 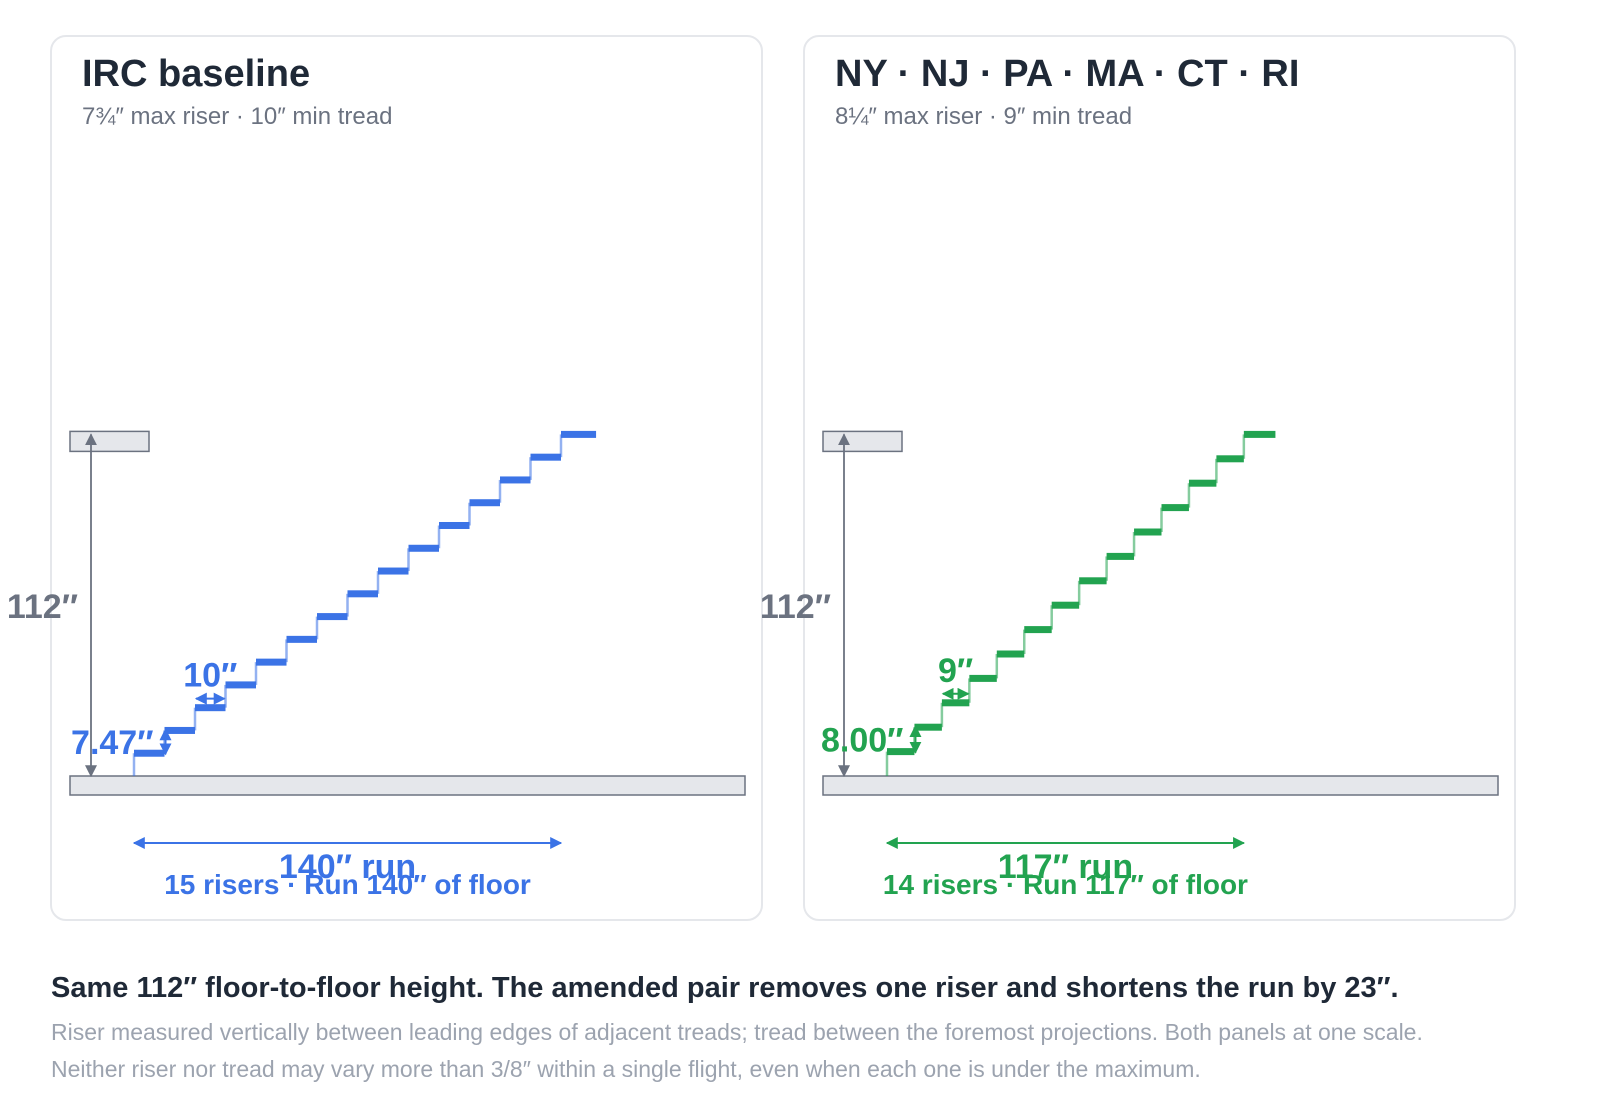 I want to click on panel-title: IRC baseline, so click(x=196, y=74).